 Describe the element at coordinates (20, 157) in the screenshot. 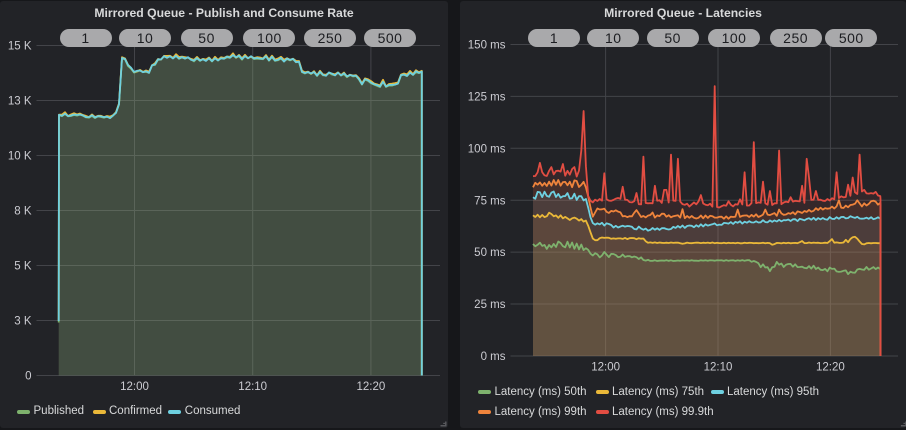

I see `svg-text: 10 K` at that location.